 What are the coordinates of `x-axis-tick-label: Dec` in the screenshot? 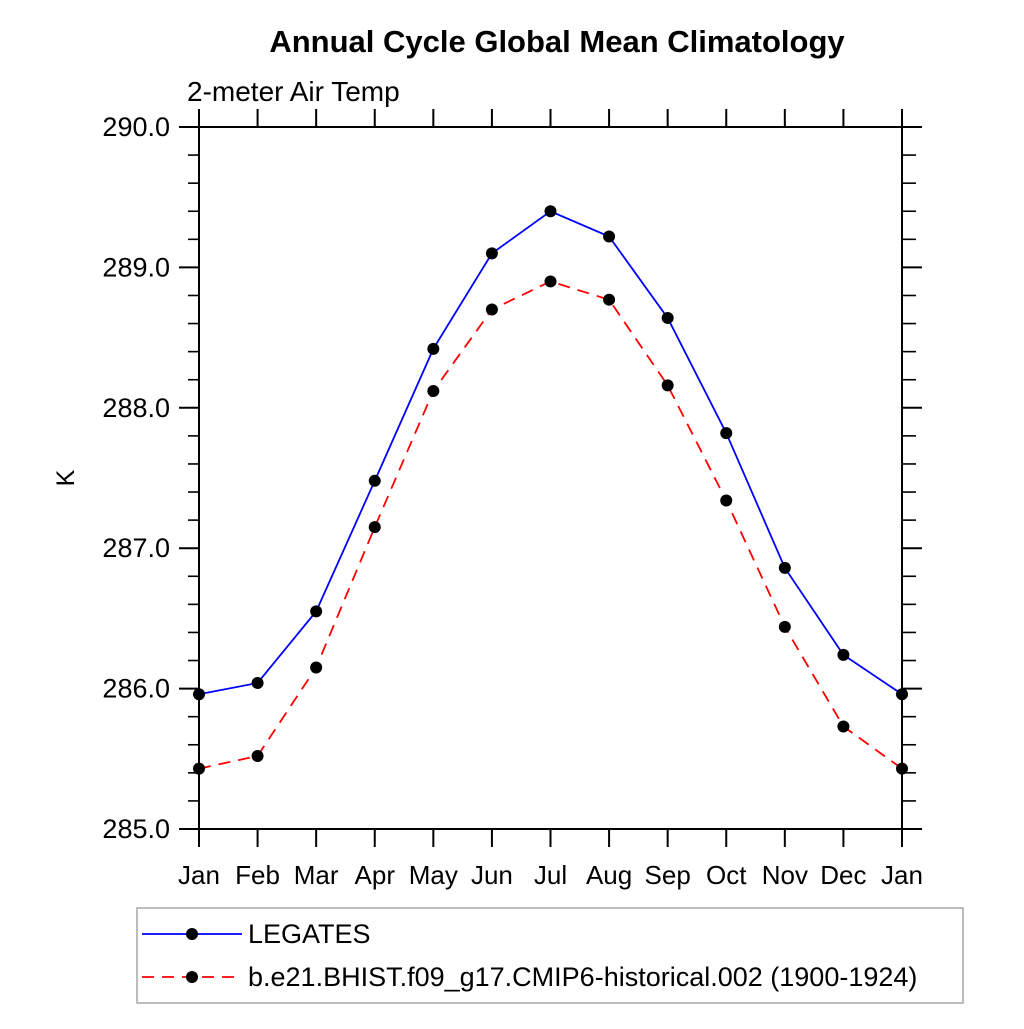 It's located at (843, 875).